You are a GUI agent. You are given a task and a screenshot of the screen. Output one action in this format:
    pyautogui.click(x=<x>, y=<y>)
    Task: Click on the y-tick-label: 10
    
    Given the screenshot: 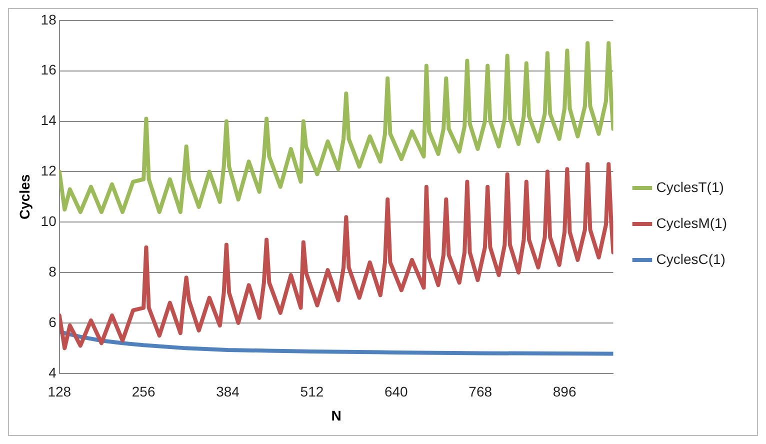 What is the action you would take?
    pyautogui.click(x=48, y=220)
    